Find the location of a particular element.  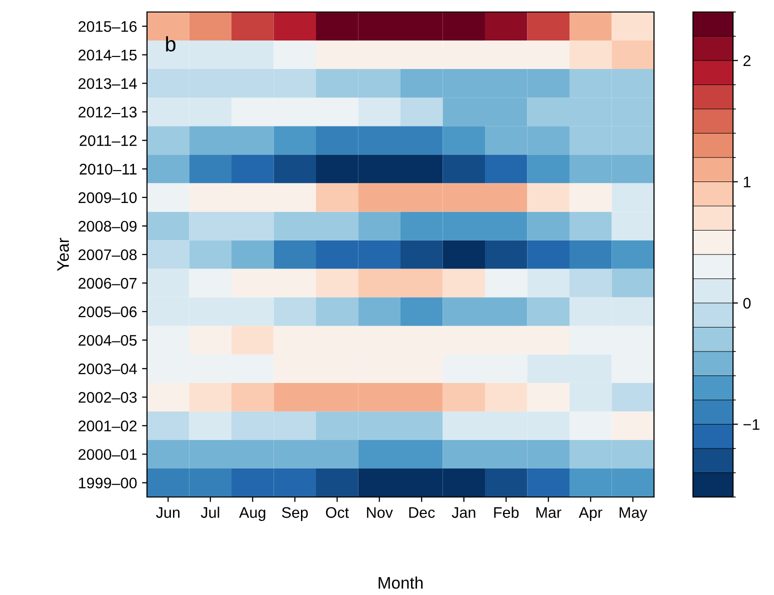

x-tick-label: Jan is located at coordinates (464, 512).